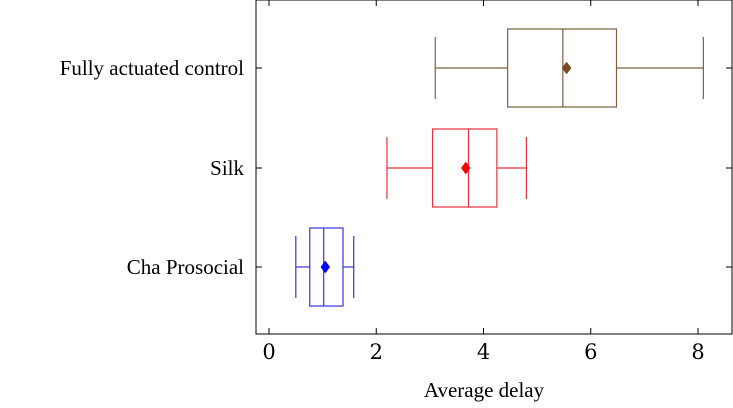  I want to click on x-tick-label: 4, so click(483, 352).